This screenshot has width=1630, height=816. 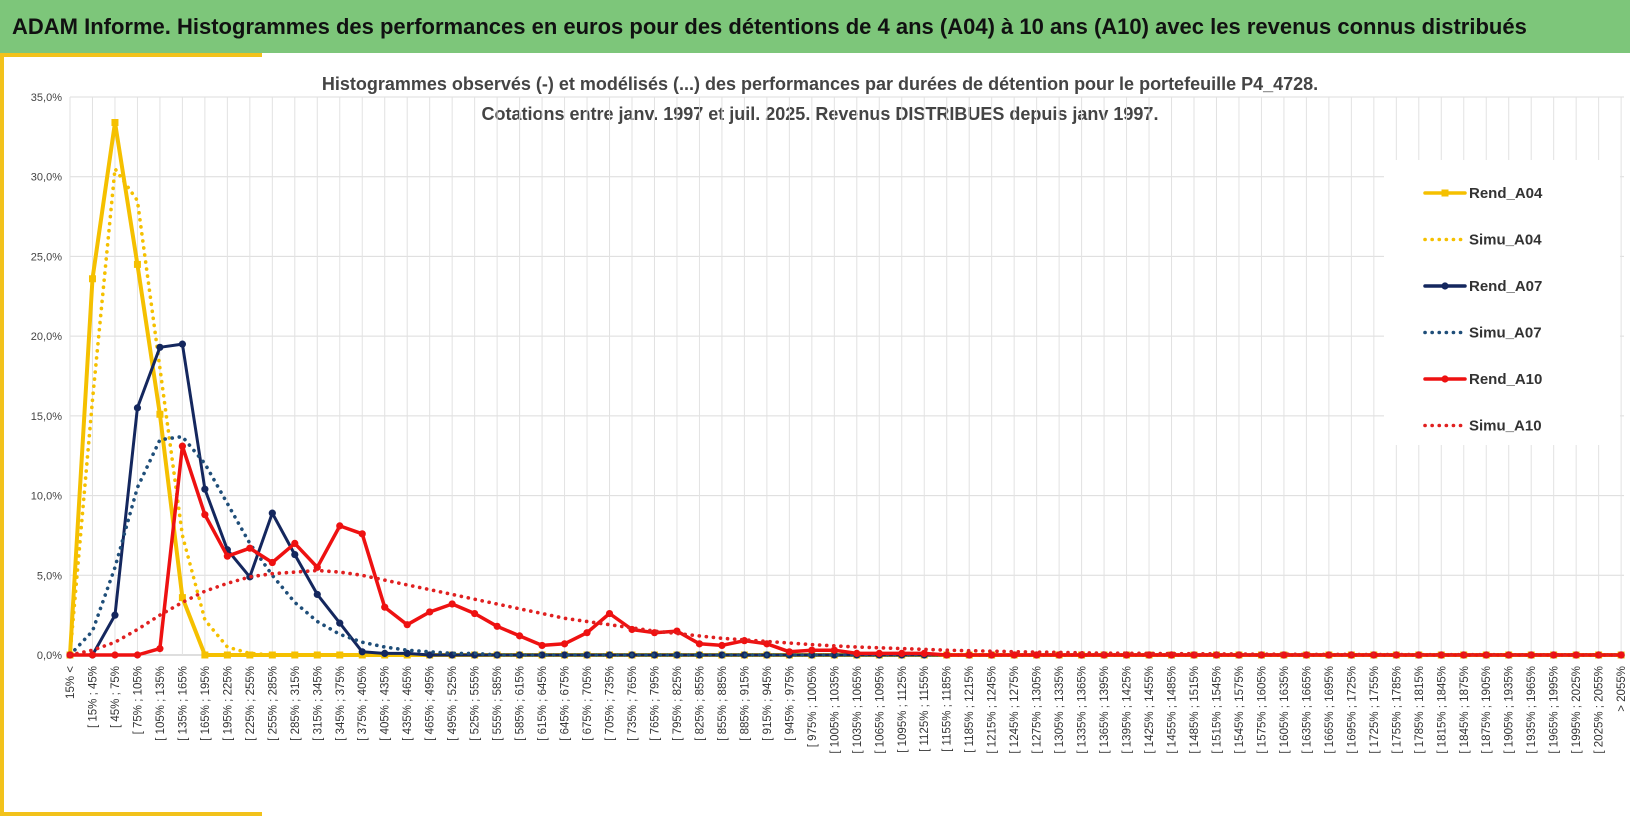 I want to click on x-tick-label: [ 1515% ; 1545%, so click(x=1217, y=710).